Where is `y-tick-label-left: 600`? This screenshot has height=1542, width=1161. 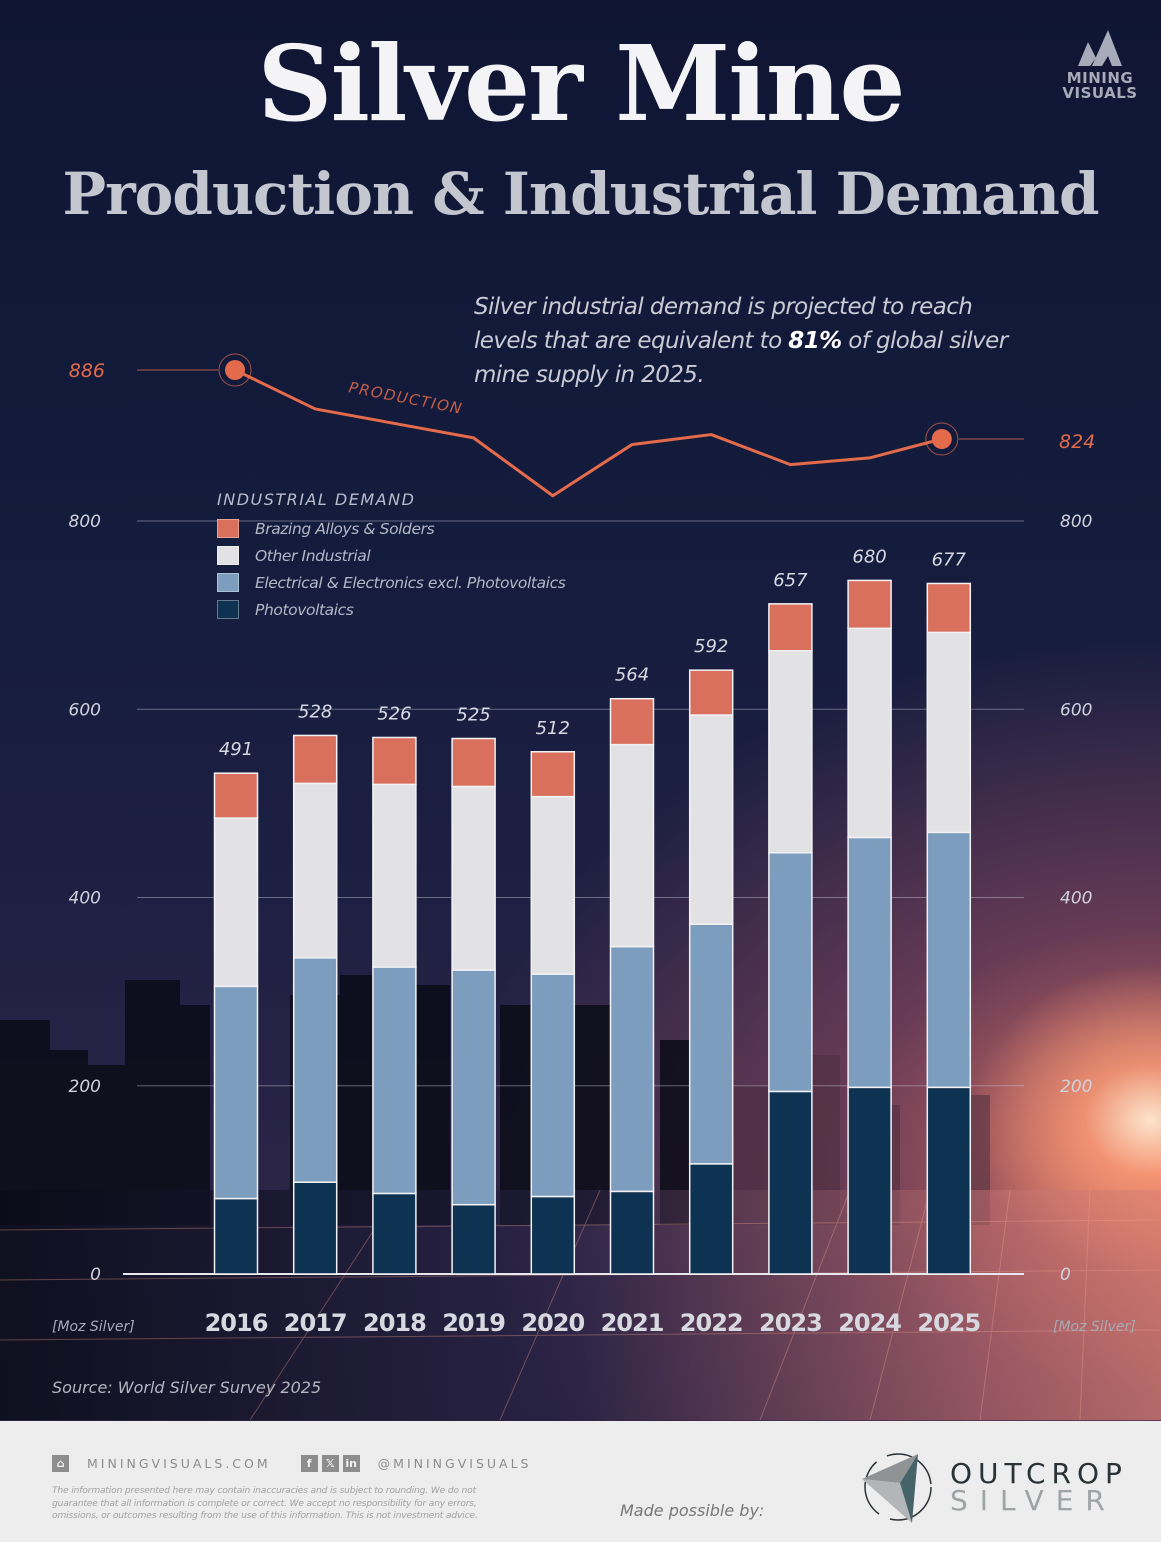
y-tick-label-left: 600 is located at coordinates (85, 710).